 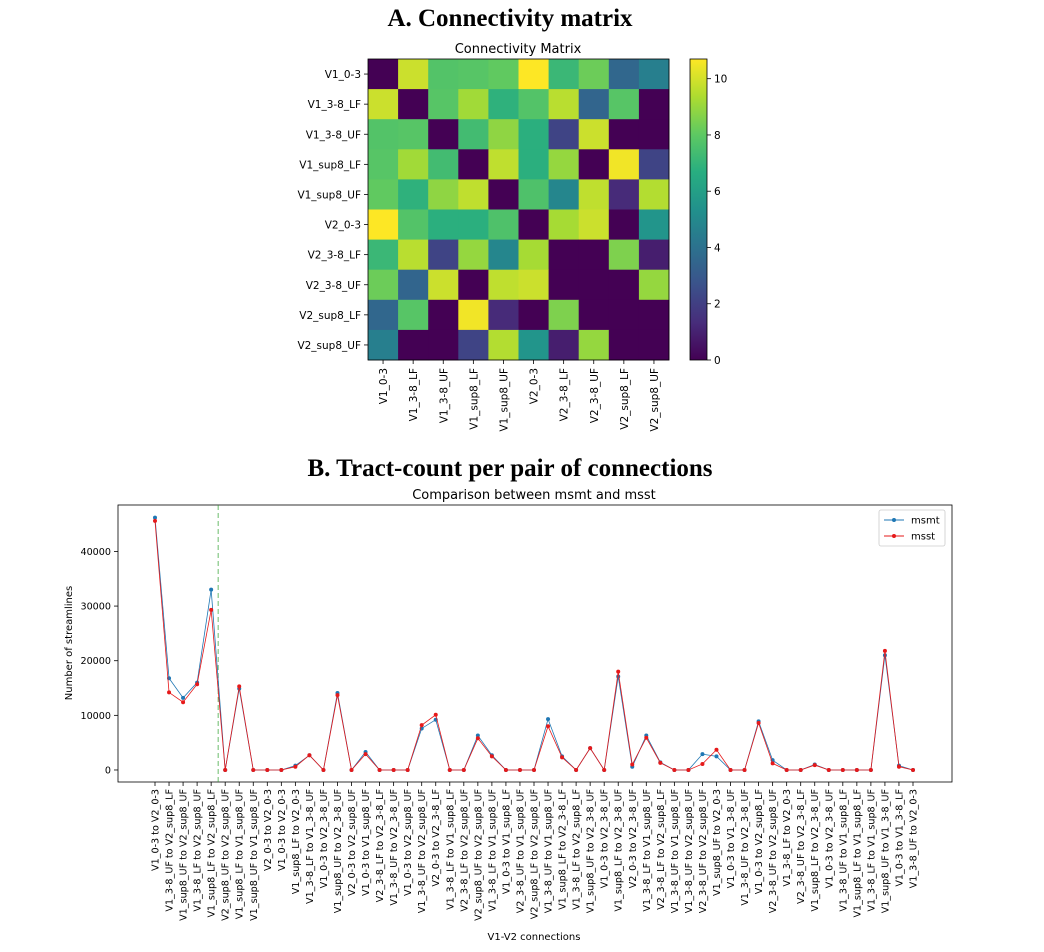 I want to click on heatmap-frame, so click(x=518, y=209).